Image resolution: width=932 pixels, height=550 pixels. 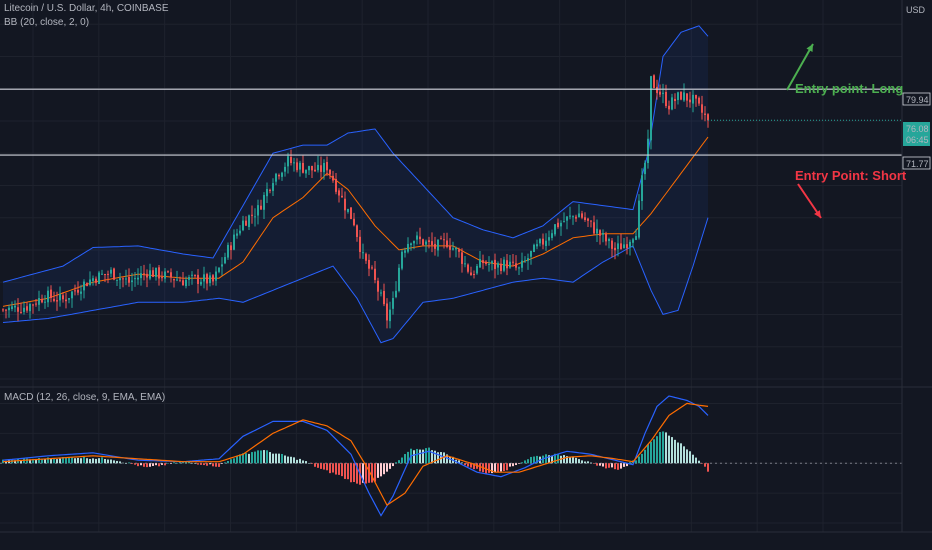 What do you see at coordinates (809, 201) in the screenshot?
I see `short-arrow-icon` at bounding box center [809, 201].